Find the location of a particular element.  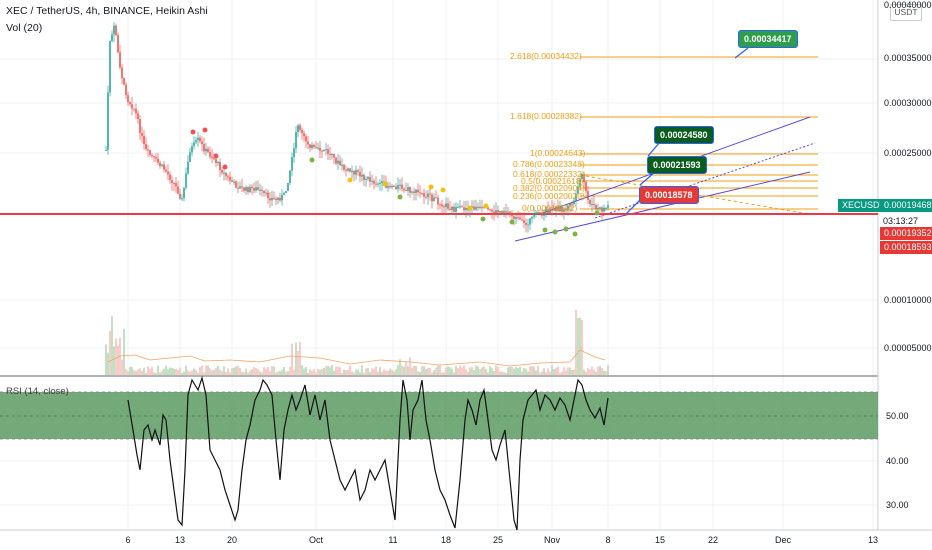

target-callout: 0.00024580 is located at coordinates (684, 135).